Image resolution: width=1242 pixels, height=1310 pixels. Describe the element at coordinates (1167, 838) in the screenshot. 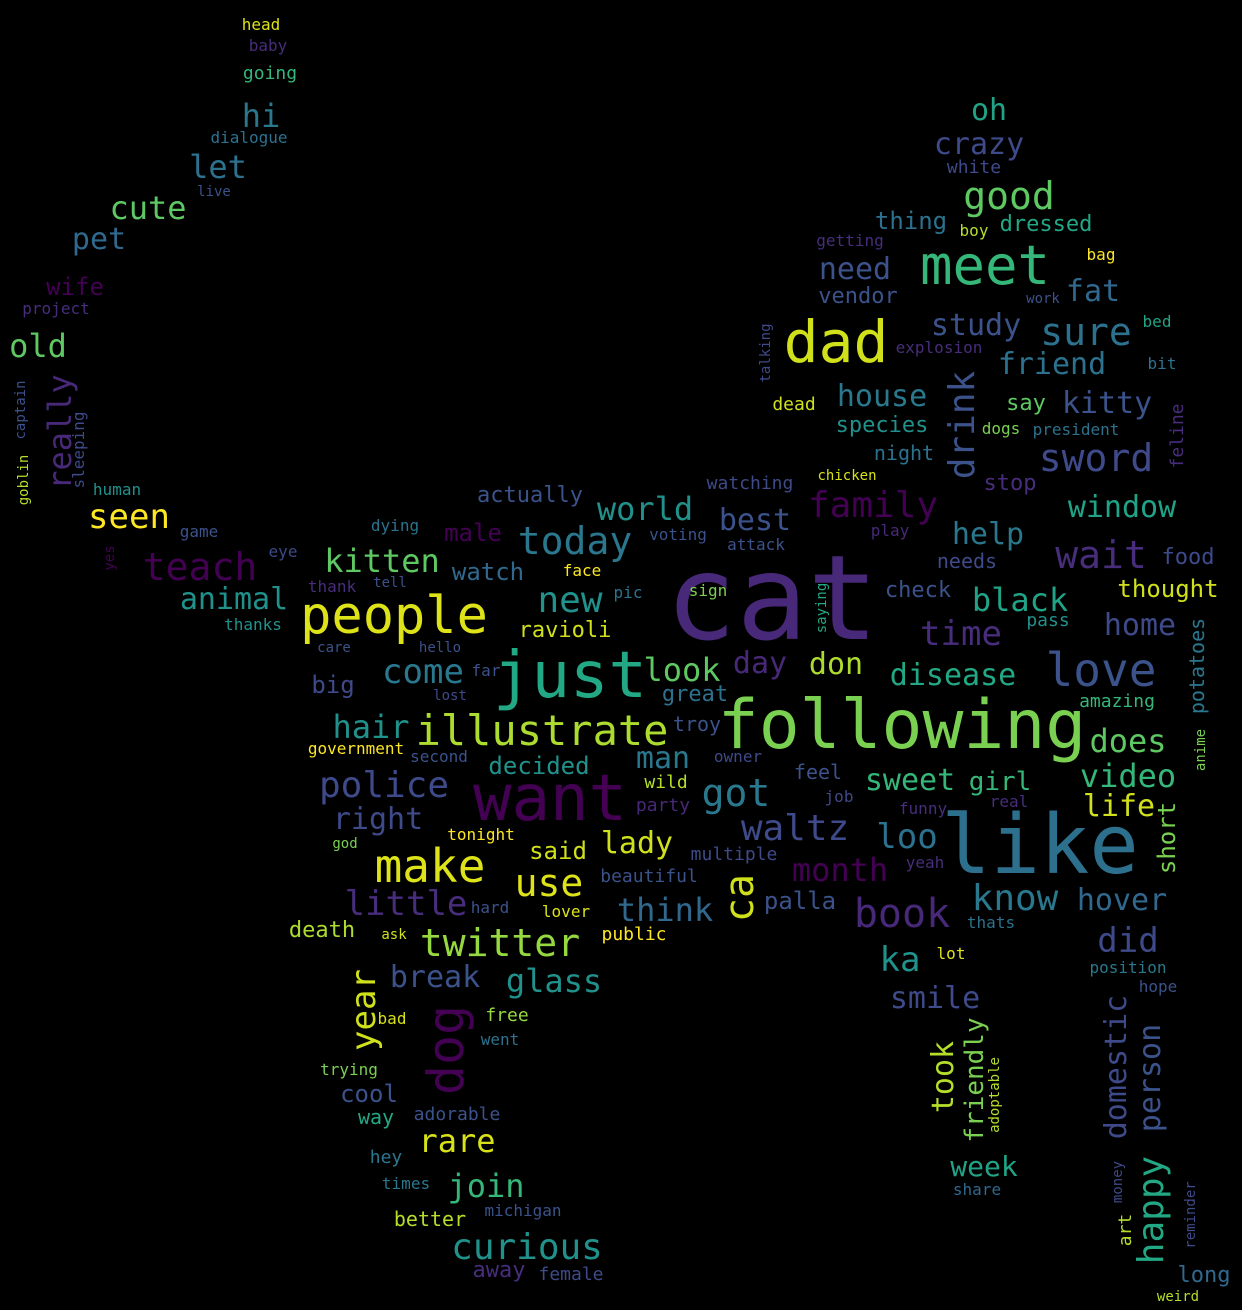

I see `word-short: short` at that location.